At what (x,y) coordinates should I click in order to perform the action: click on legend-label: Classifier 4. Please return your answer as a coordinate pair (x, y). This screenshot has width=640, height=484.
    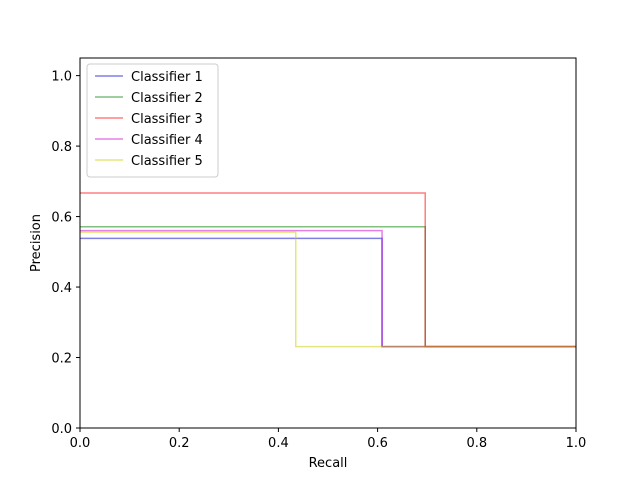
    Looking at the image, I should click on (167, 140).